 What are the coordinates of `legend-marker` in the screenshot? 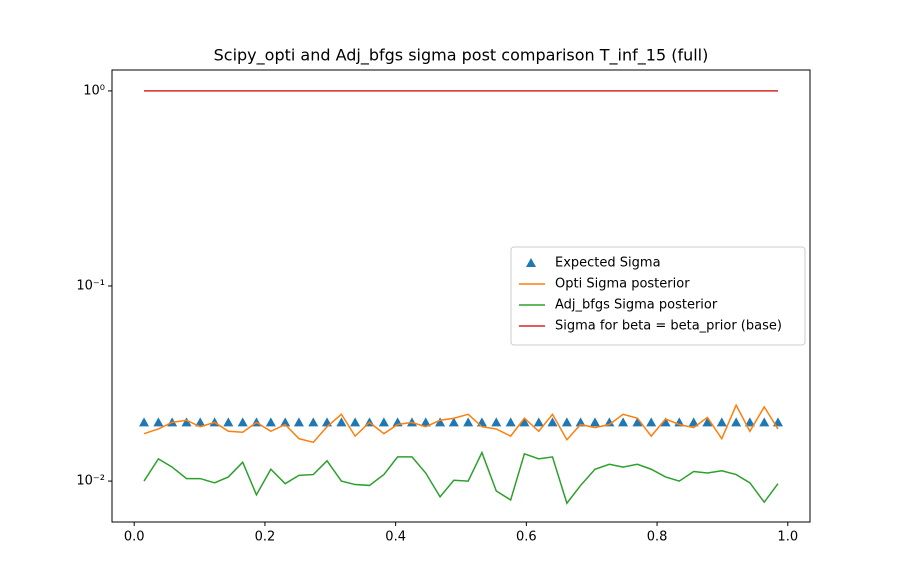 It's located at (531, 262).